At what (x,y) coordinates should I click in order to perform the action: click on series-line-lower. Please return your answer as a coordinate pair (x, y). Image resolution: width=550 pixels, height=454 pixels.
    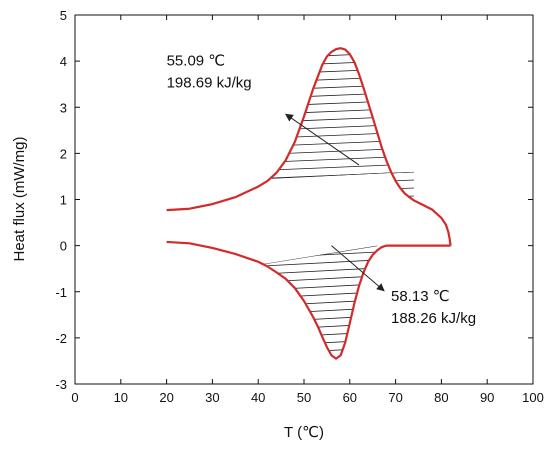
    Looking at the image, I should click on (308, 300).